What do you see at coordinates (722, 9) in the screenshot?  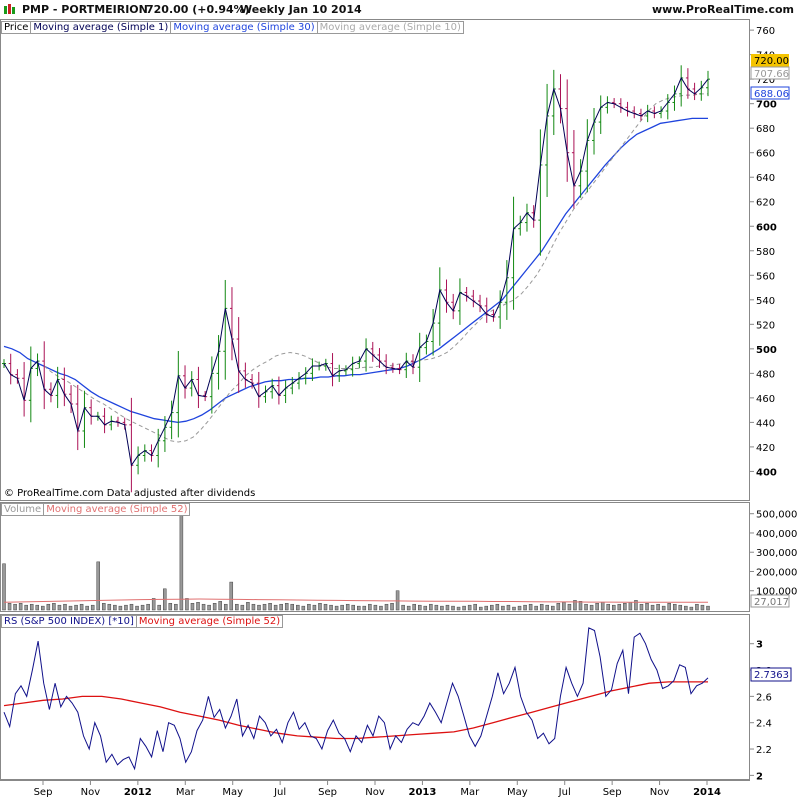 I see `site-url: www.ProRealTime.com` at bounding box center [722, 9].